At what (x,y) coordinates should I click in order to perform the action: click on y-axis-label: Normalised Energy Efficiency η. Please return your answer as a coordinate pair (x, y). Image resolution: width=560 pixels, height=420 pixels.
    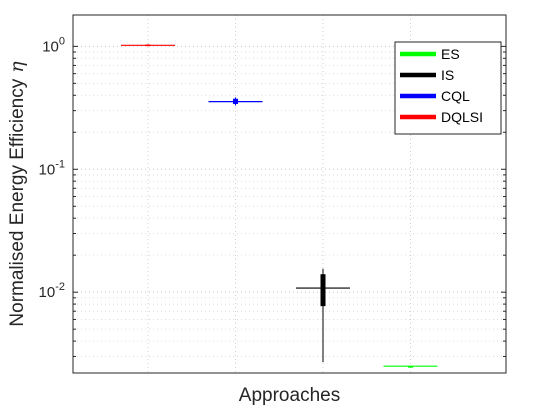
    Looking at the image, I should click on (17, 194).